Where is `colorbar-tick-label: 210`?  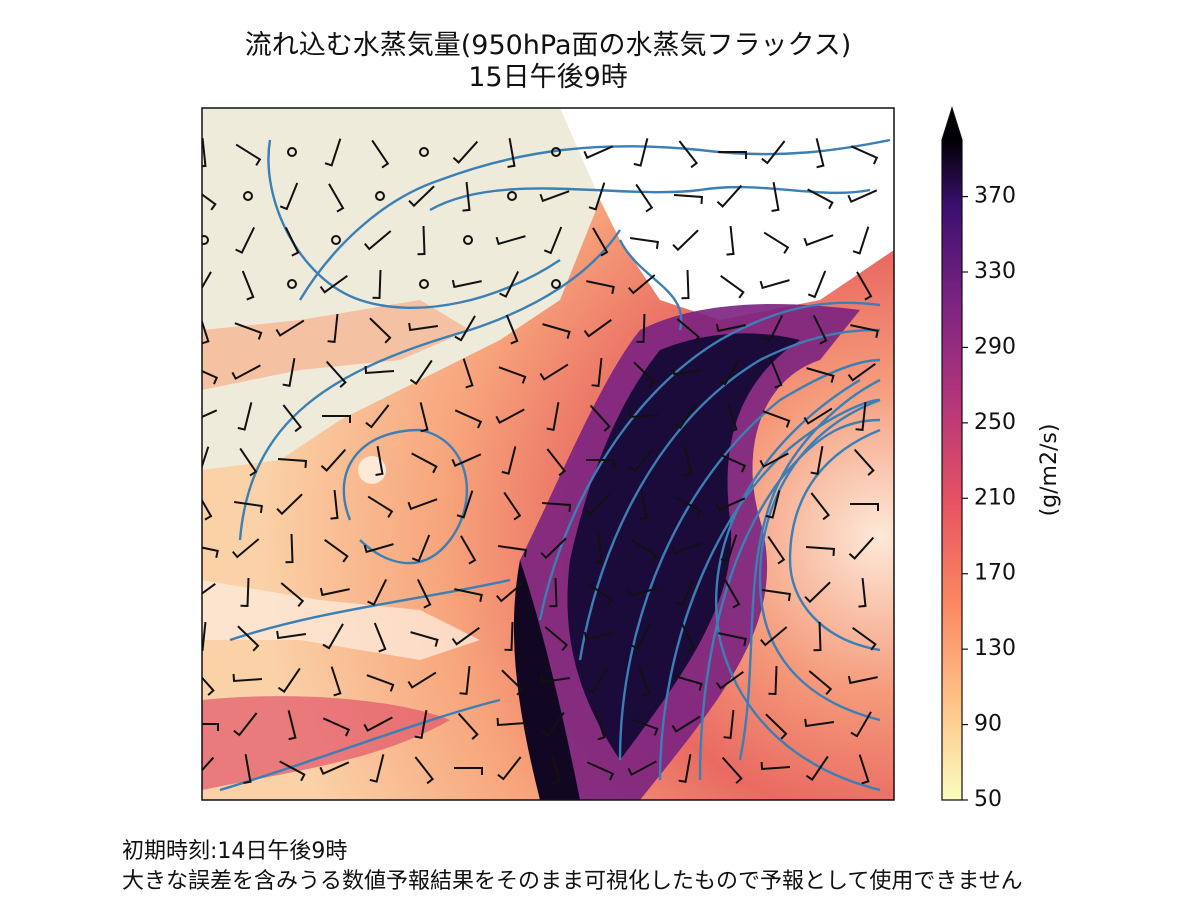 colorbar-tick-label: 210 is located at coordinates (995, 497).